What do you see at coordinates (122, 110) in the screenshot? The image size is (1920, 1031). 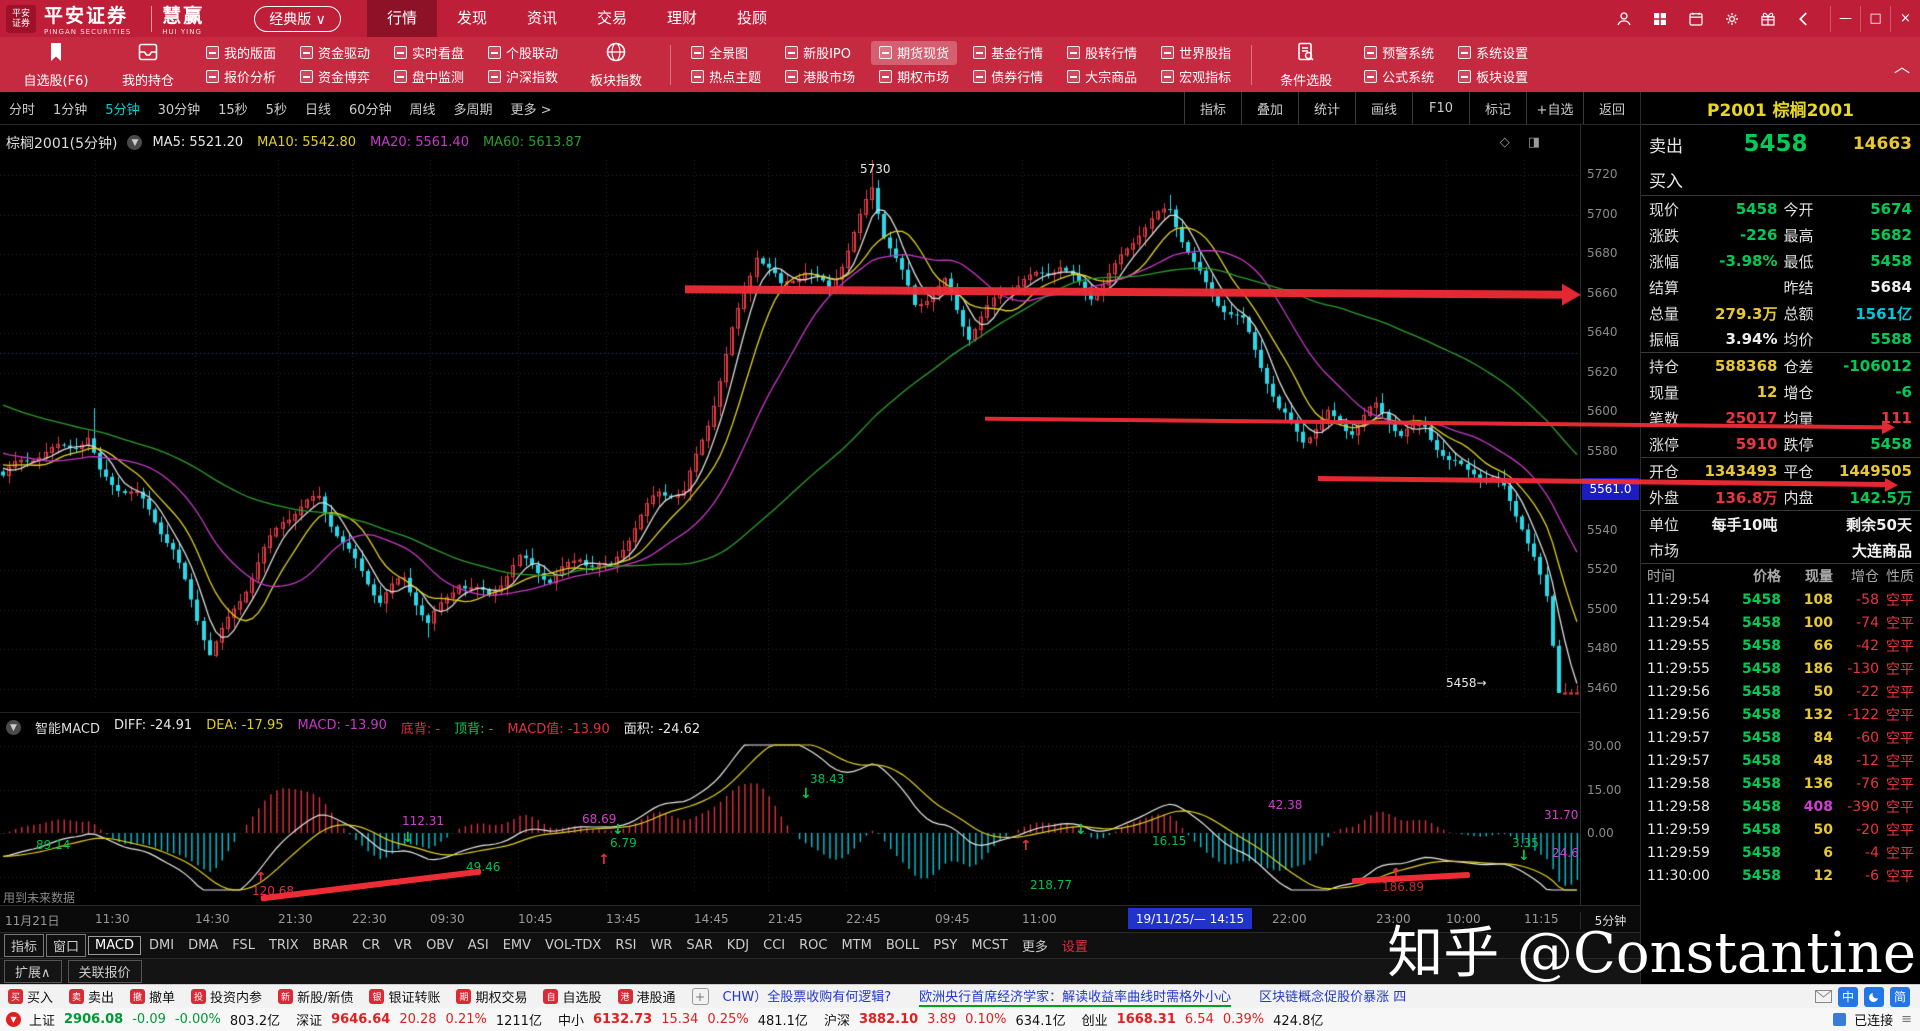 I see `period-5分钟: 5分钟` at bounding box center [122, 110].